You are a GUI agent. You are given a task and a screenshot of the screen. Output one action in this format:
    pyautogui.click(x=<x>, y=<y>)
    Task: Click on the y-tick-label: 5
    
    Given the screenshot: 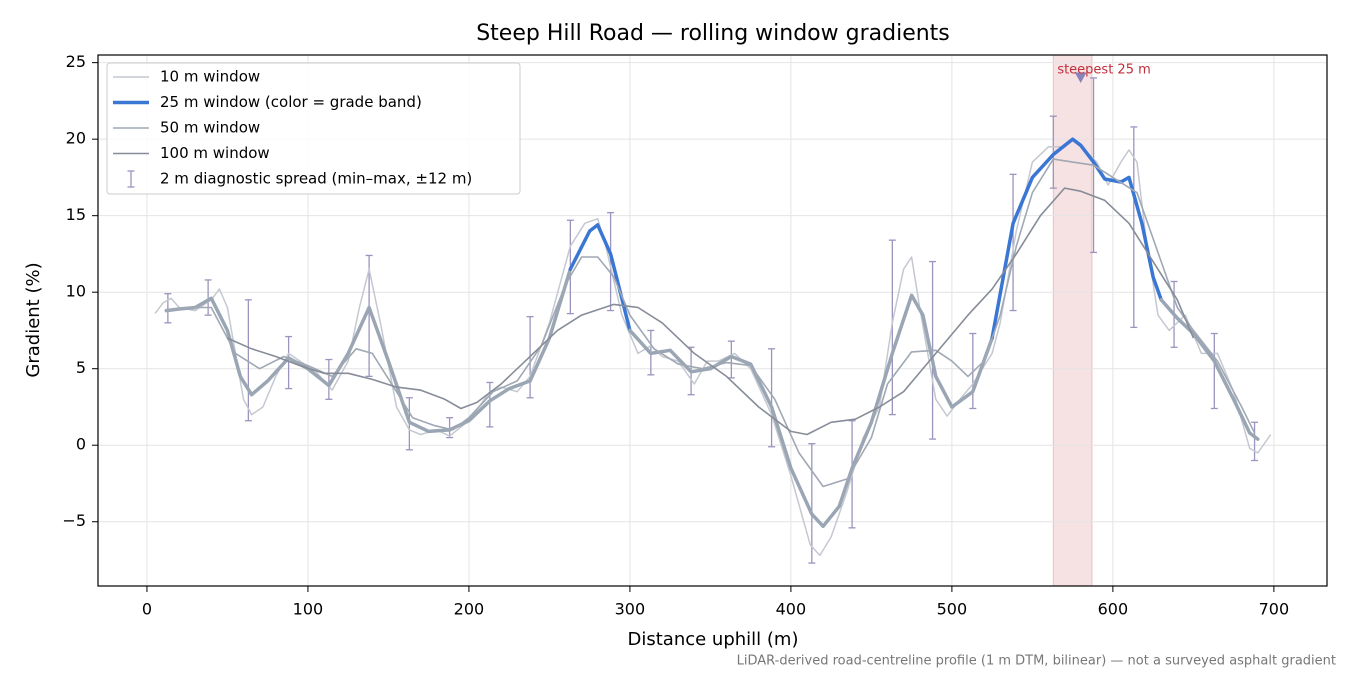 What is the action you would take?
    pyautogui.click(x=81, y=367)
    